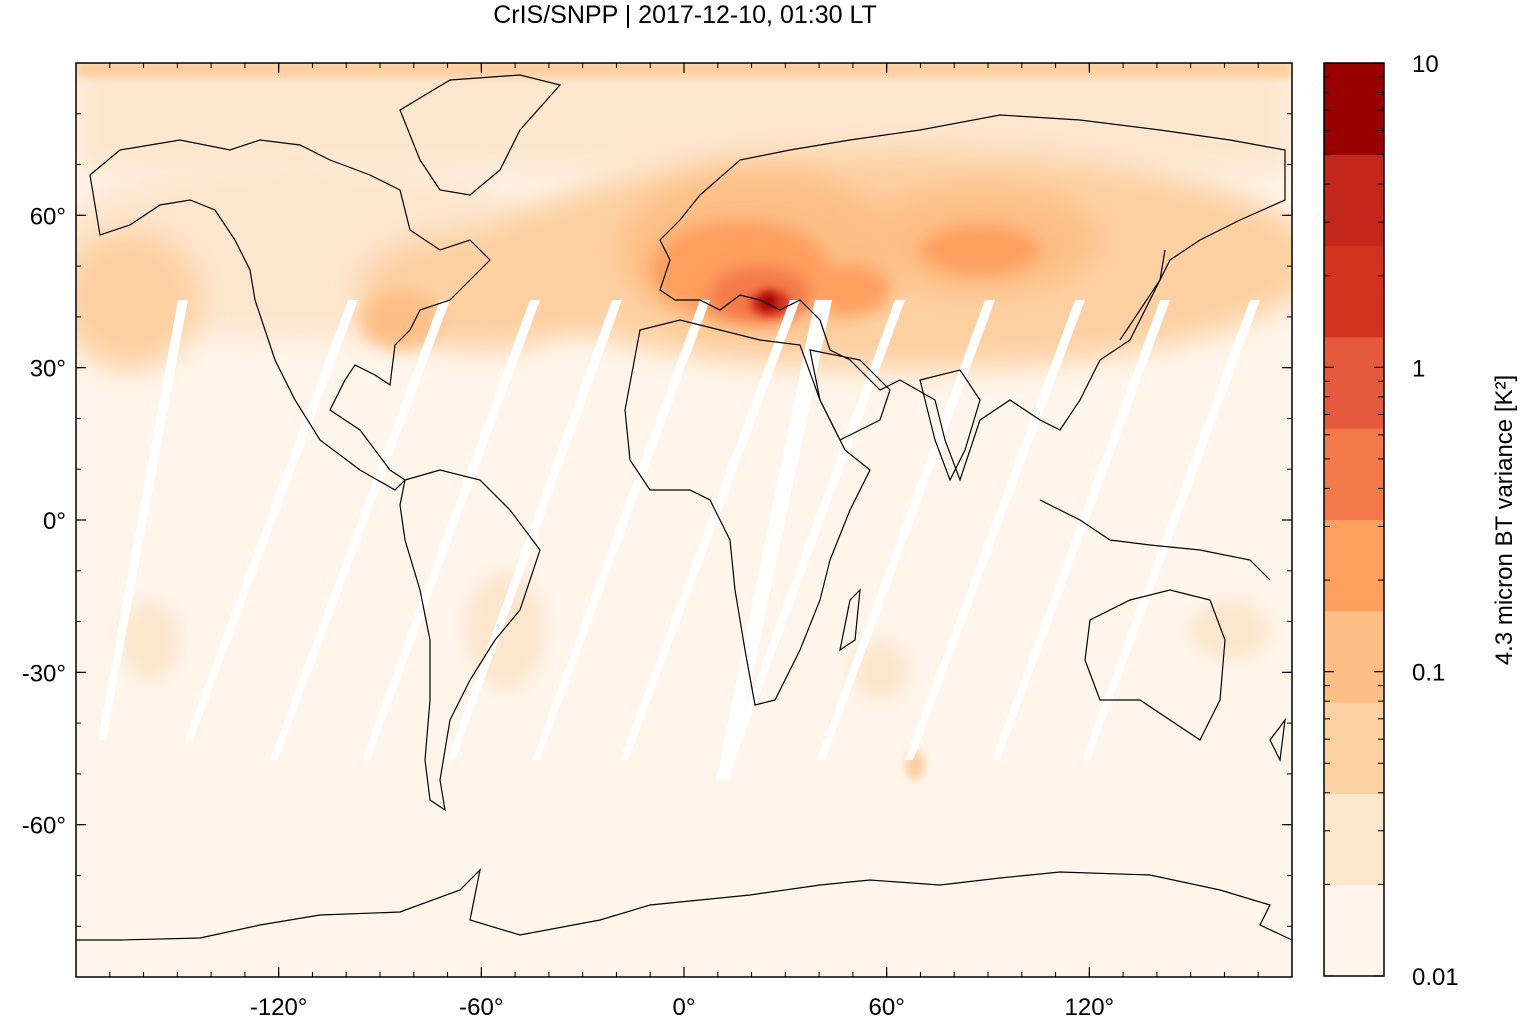 The height and width of the screenshot is (1020, 1522). I want to click on coast-madagascar, so click(850, 620).